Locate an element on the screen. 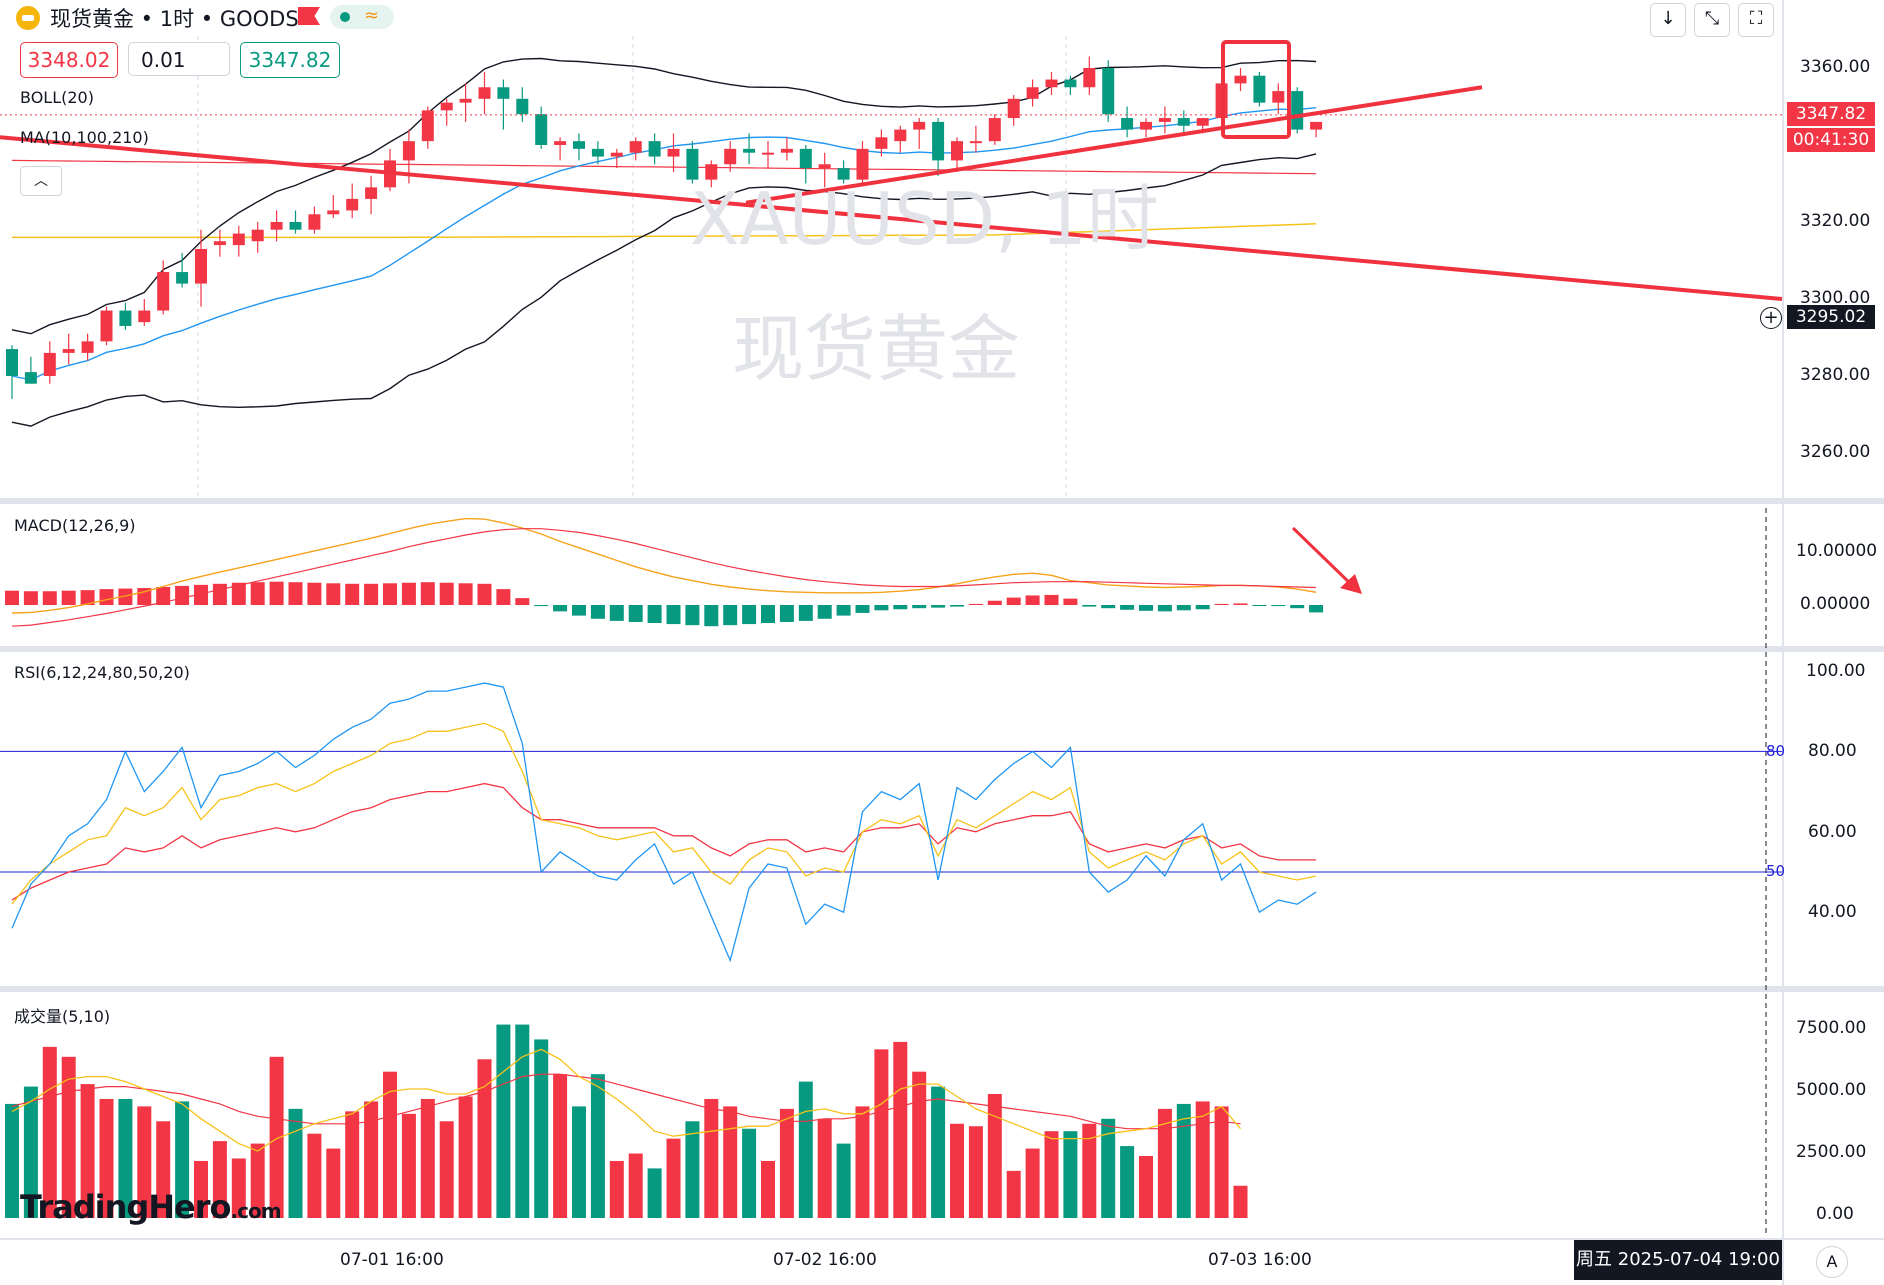 The height and width of the screenshot is (1285, 1884). market-status-icon: ≈ is located at coordinates (362, 17).